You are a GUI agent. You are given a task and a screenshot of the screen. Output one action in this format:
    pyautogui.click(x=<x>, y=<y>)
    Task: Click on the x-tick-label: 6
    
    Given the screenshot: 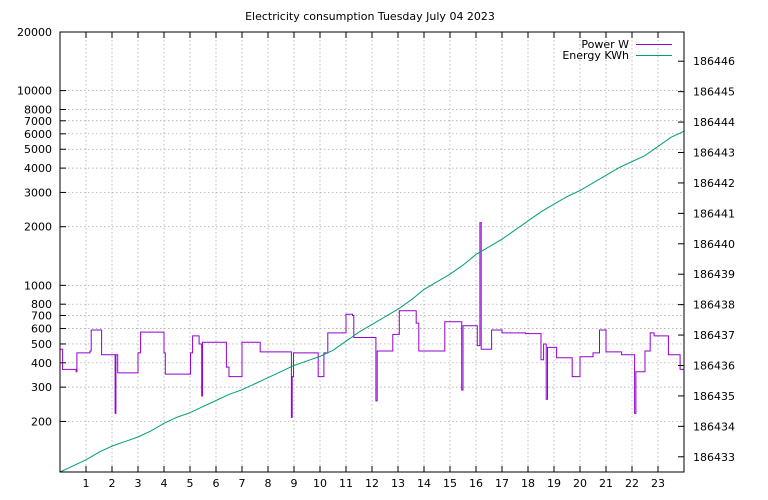 What is the action you would take?
    pyautogui.click(x=216, y=483)
    